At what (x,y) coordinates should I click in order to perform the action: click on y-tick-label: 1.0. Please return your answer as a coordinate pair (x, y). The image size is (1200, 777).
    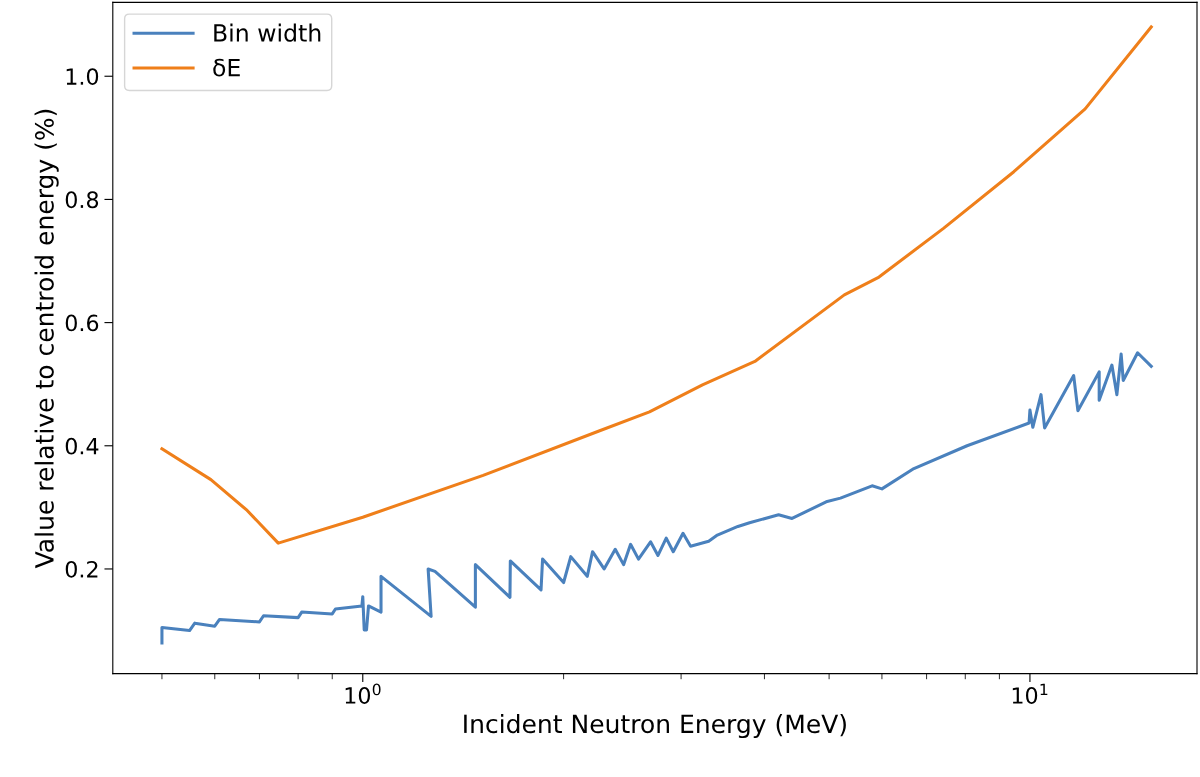
    Looking at the image, I should click on (82, 76).